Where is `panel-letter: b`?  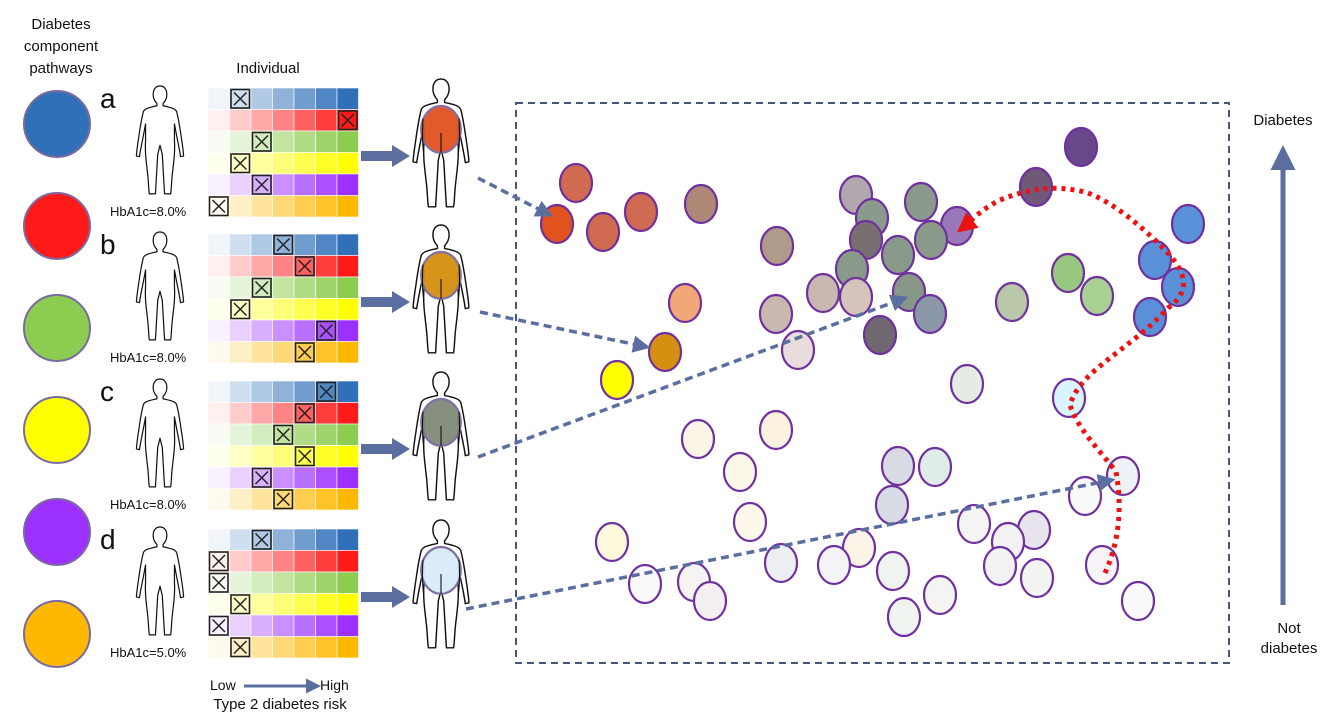
panel-letter: b is located at coordinates (108, 244).